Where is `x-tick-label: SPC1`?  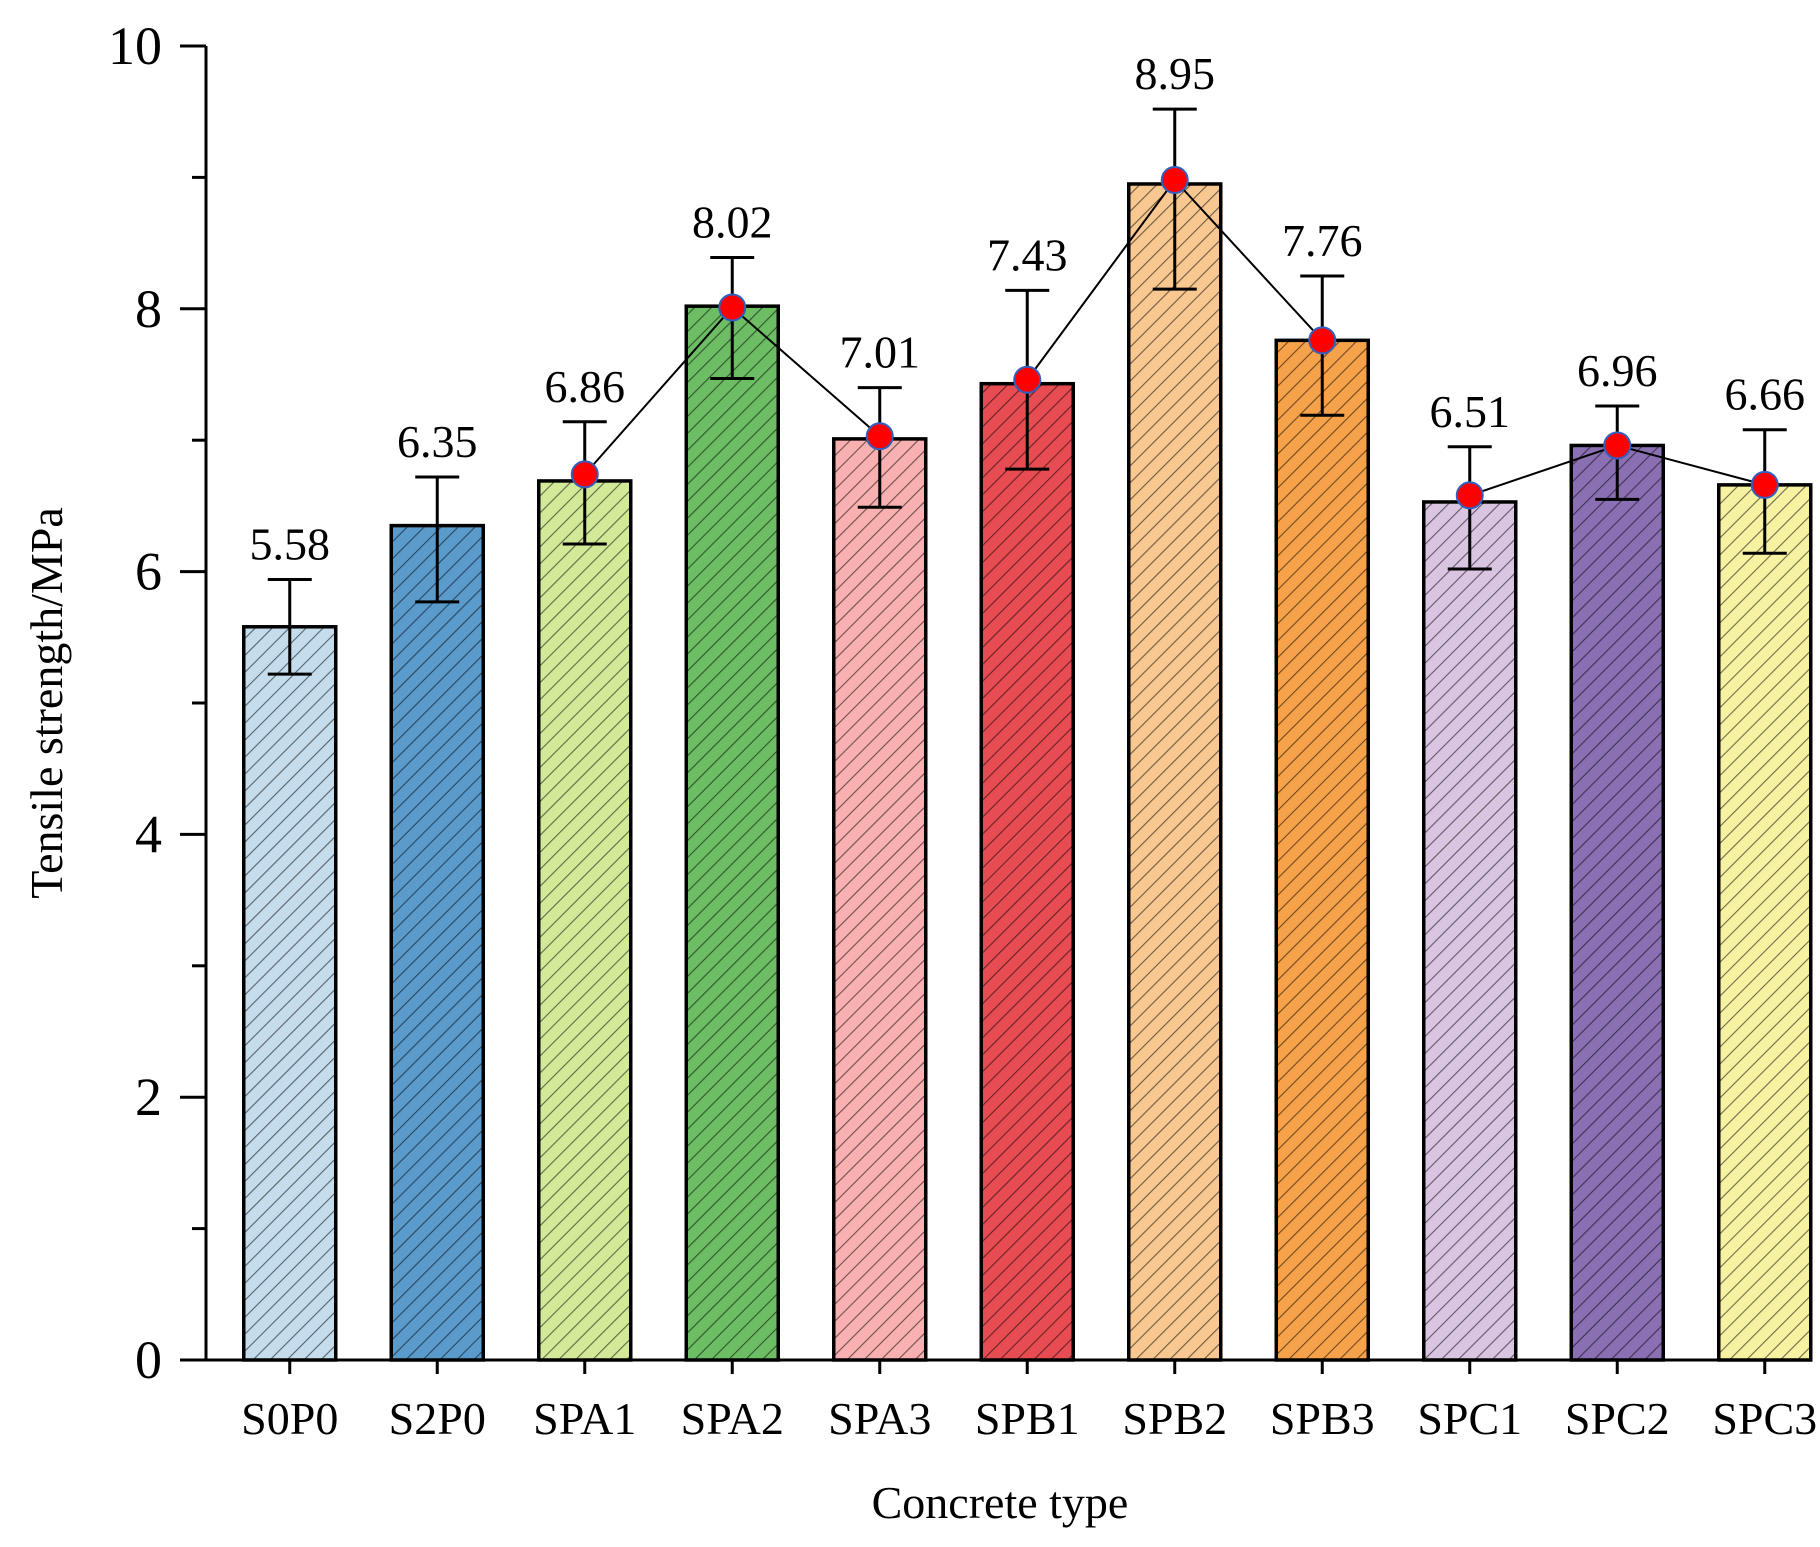
x-tick-label: SPC1 is located at coordinates (1469, 1418).